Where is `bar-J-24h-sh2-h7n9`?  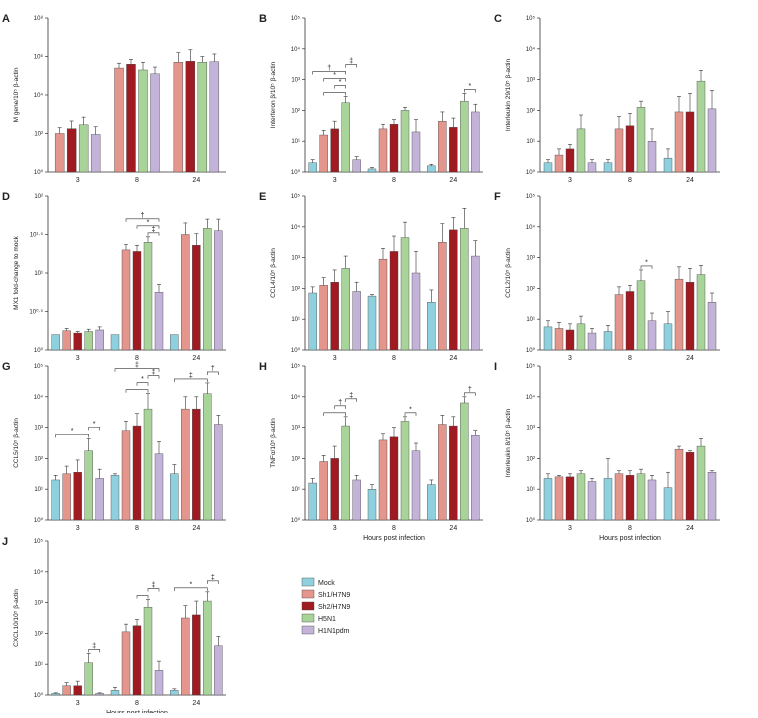
bar-J-24h-sh2-h7n9 is located at coordinates (196, 655).